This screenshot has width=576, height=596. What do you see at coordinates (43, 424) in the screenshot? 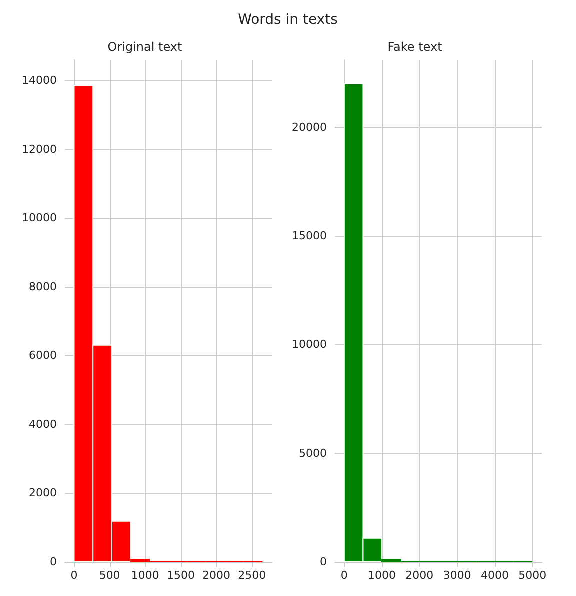
I see `y-tick-label: 4000` at bounding box center [43, 424].